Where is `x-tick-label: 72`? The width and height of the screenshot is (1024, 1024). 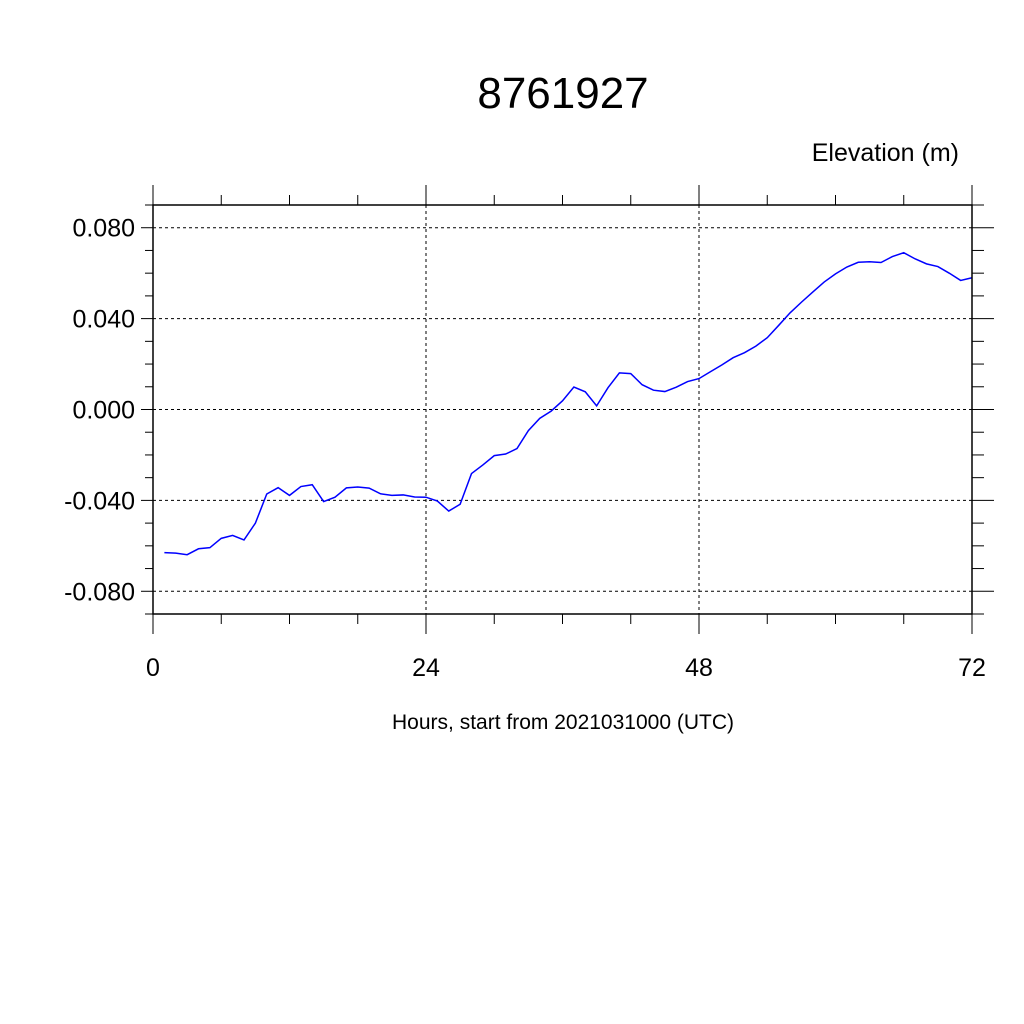 x-tick-label: 72 is located at coordinates (972, 668).